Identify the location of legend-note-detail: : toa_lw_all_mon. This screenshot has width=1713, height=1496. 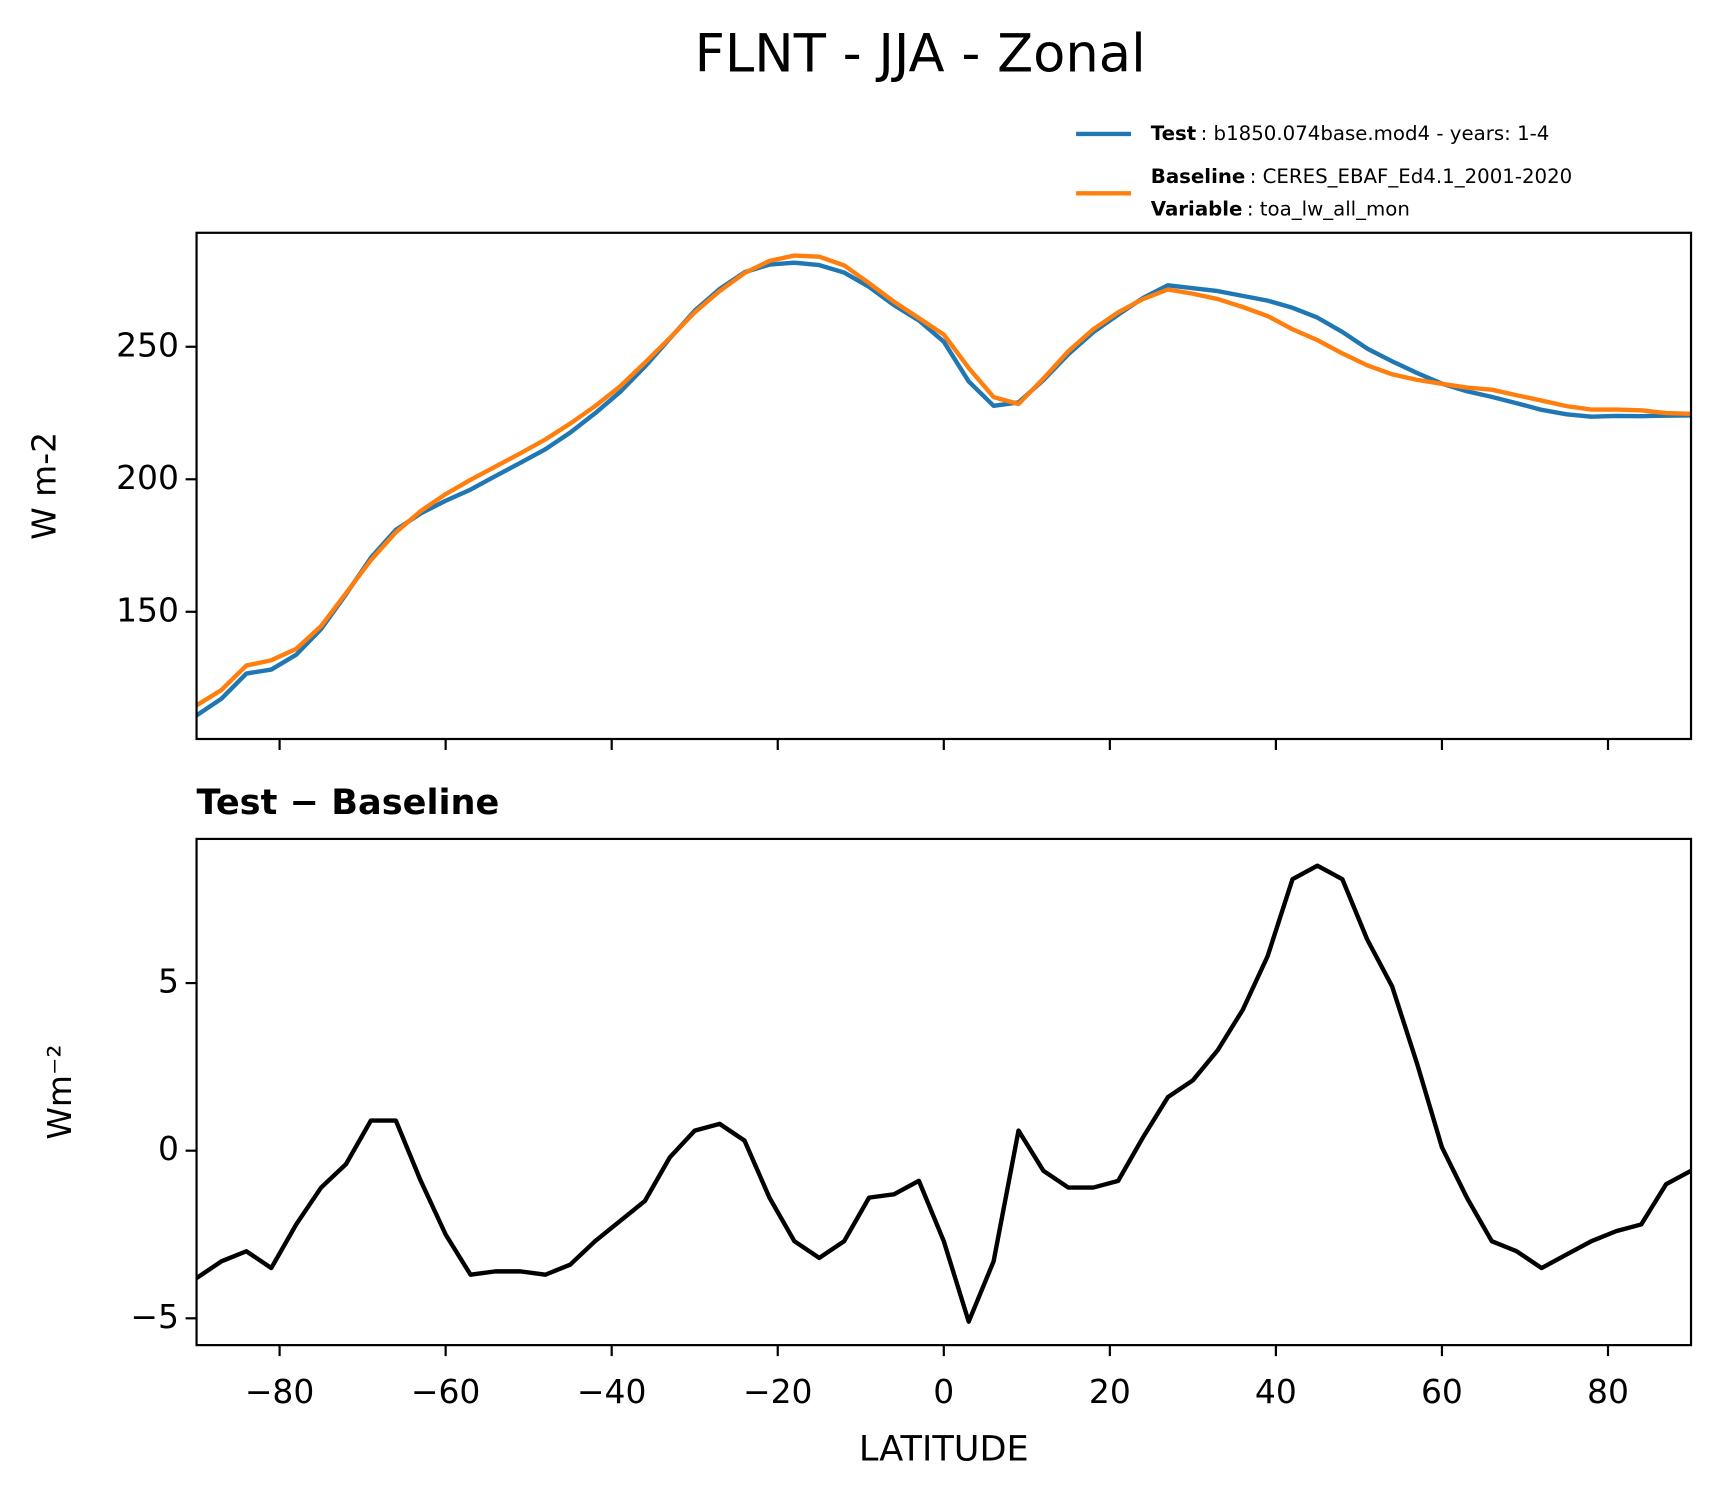
(1328, 208).